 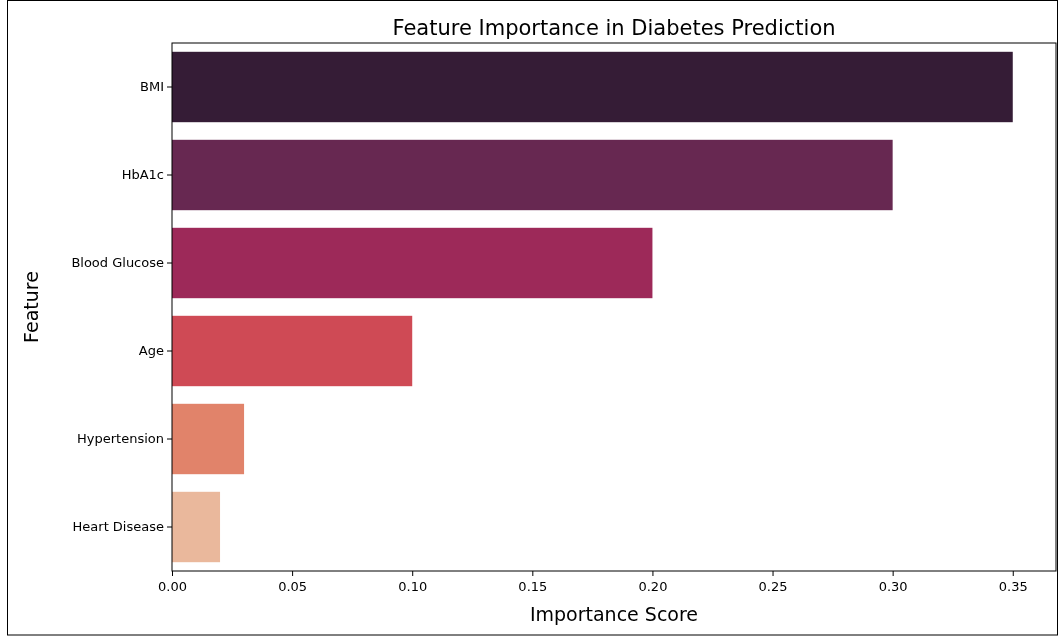 I want to click on x-tick-label: 0.35, so click(x=1013, y=586).